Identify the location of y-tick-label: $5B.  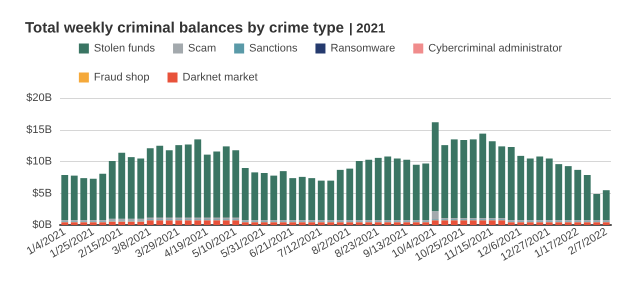
(42, 193).